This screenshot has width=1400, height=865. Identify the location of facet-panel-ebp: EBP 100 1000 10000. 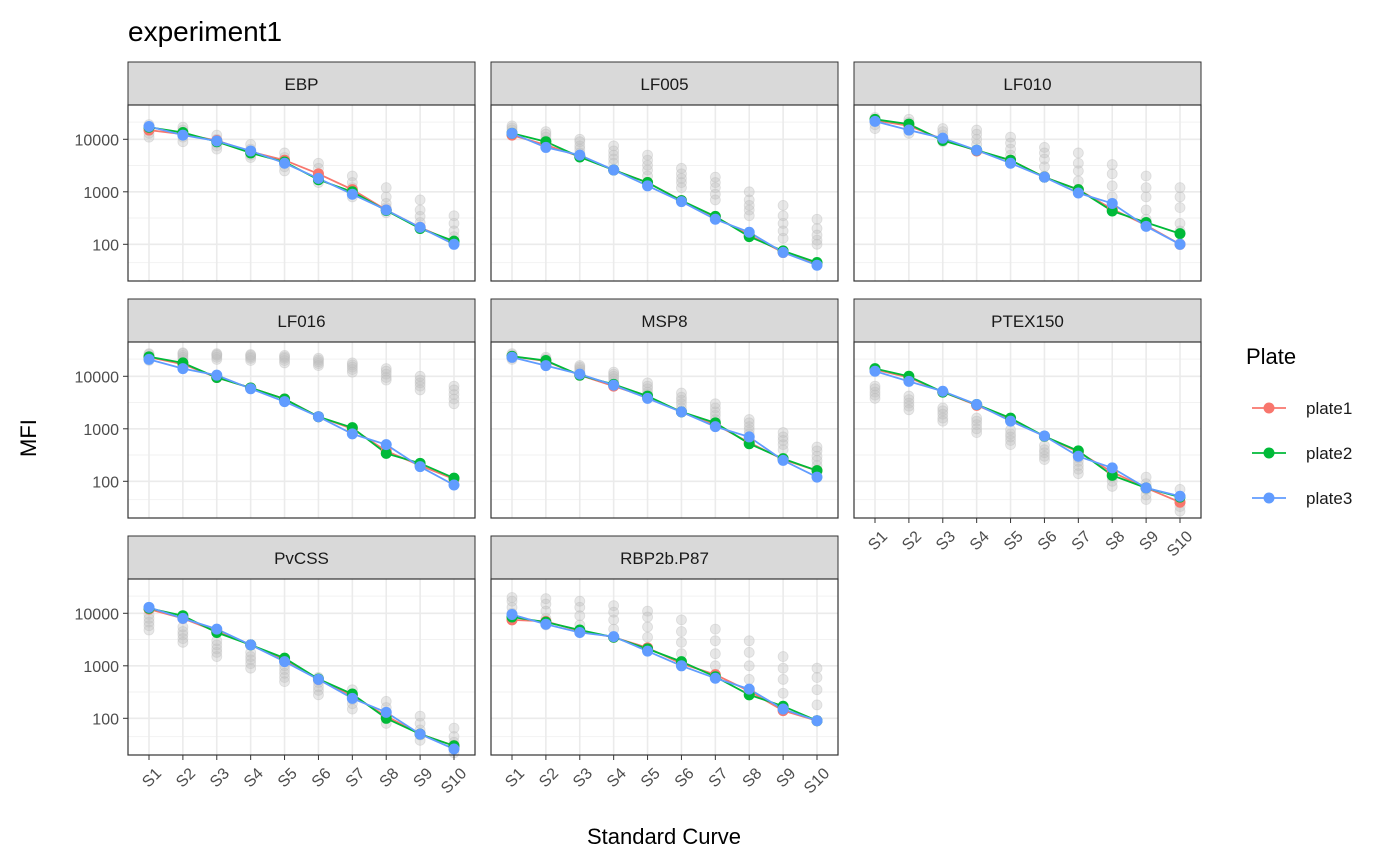
(275, 171).